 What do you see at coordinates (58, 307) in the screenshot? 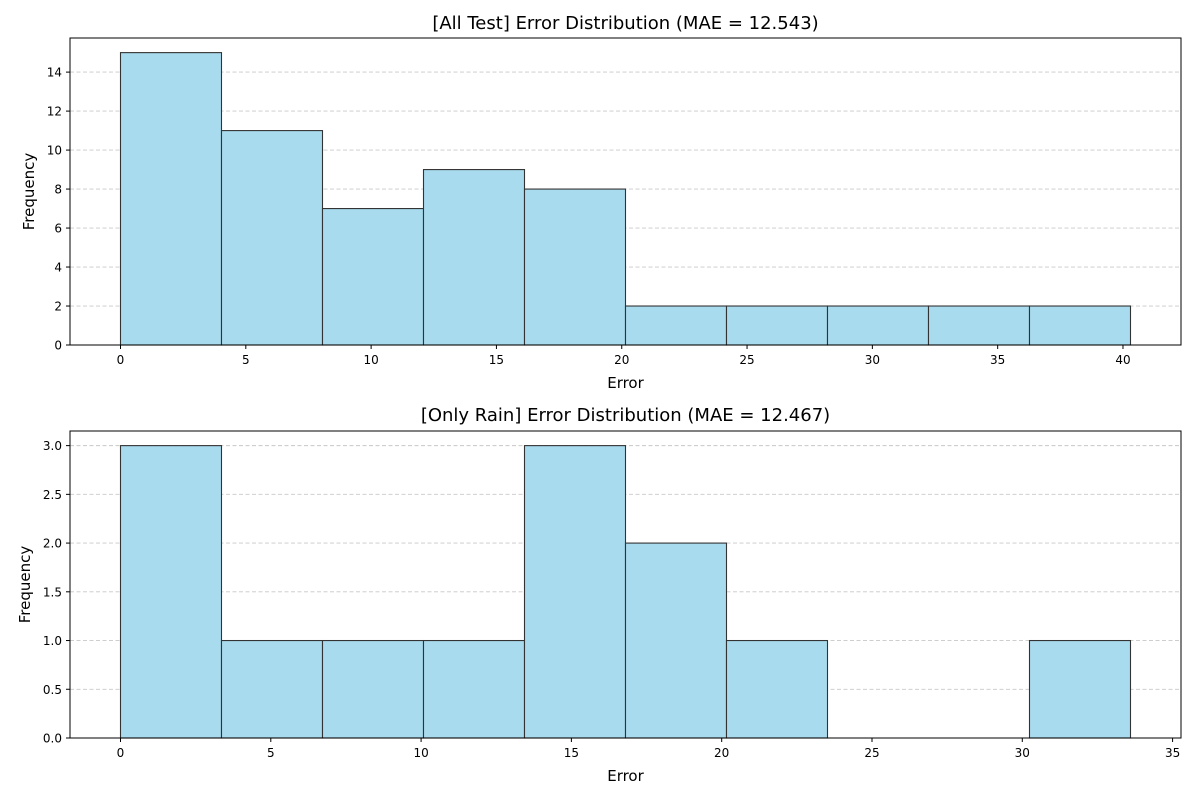
I see `y-tick-label: 2` at bounding box center [58, 307].